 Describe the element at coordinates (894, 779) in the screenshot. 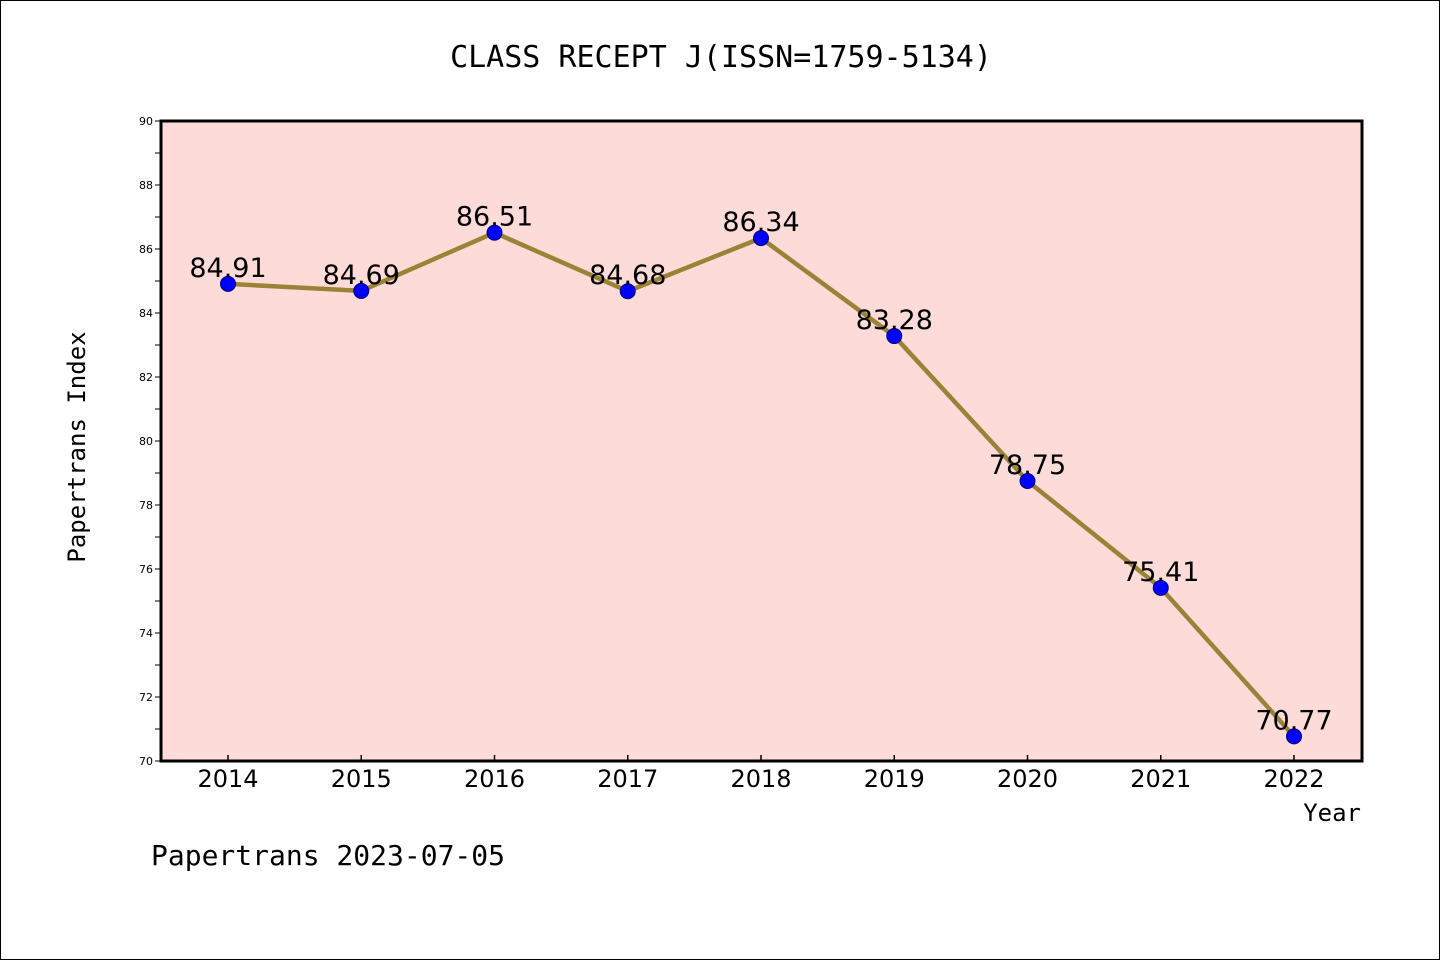

I see `x-tick-label: 2019` at that location.